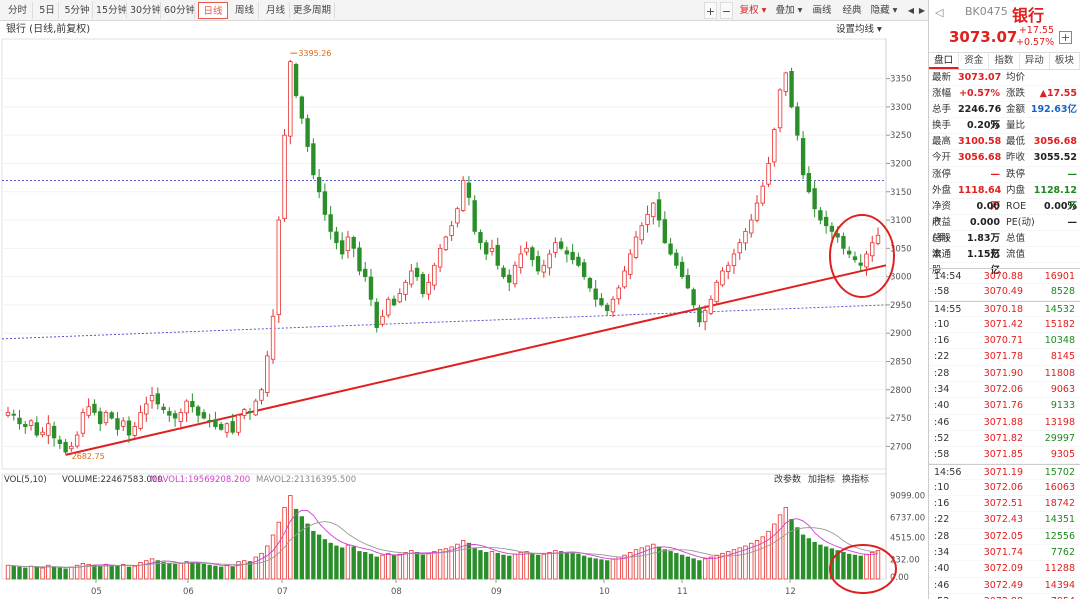  I want to click on price-tick-label: 3000, so click(901, 278).